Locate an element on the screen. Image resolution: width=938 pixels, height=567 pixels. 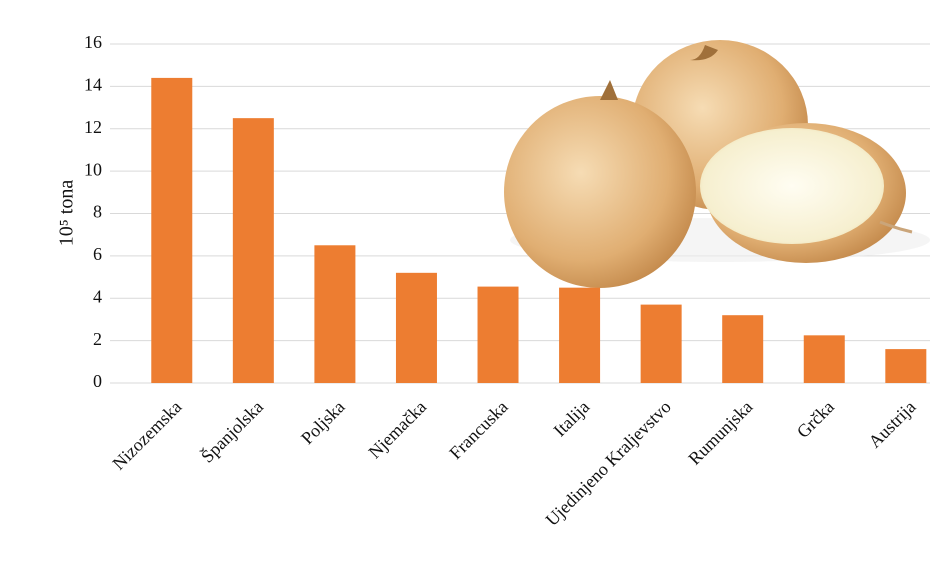
x-tick-label: Njemačka is located at coordinates (397, 430).